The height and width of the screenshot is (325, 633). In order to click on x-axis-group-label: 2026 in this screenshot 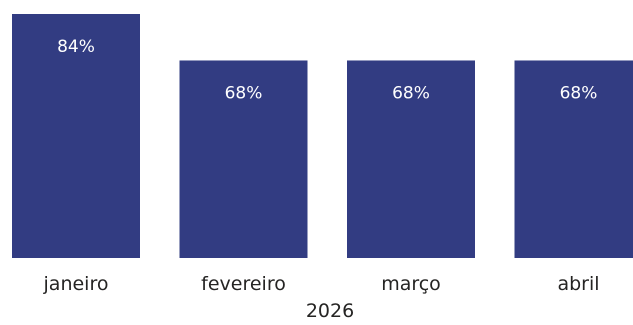, I will do `click(330, 311)`.